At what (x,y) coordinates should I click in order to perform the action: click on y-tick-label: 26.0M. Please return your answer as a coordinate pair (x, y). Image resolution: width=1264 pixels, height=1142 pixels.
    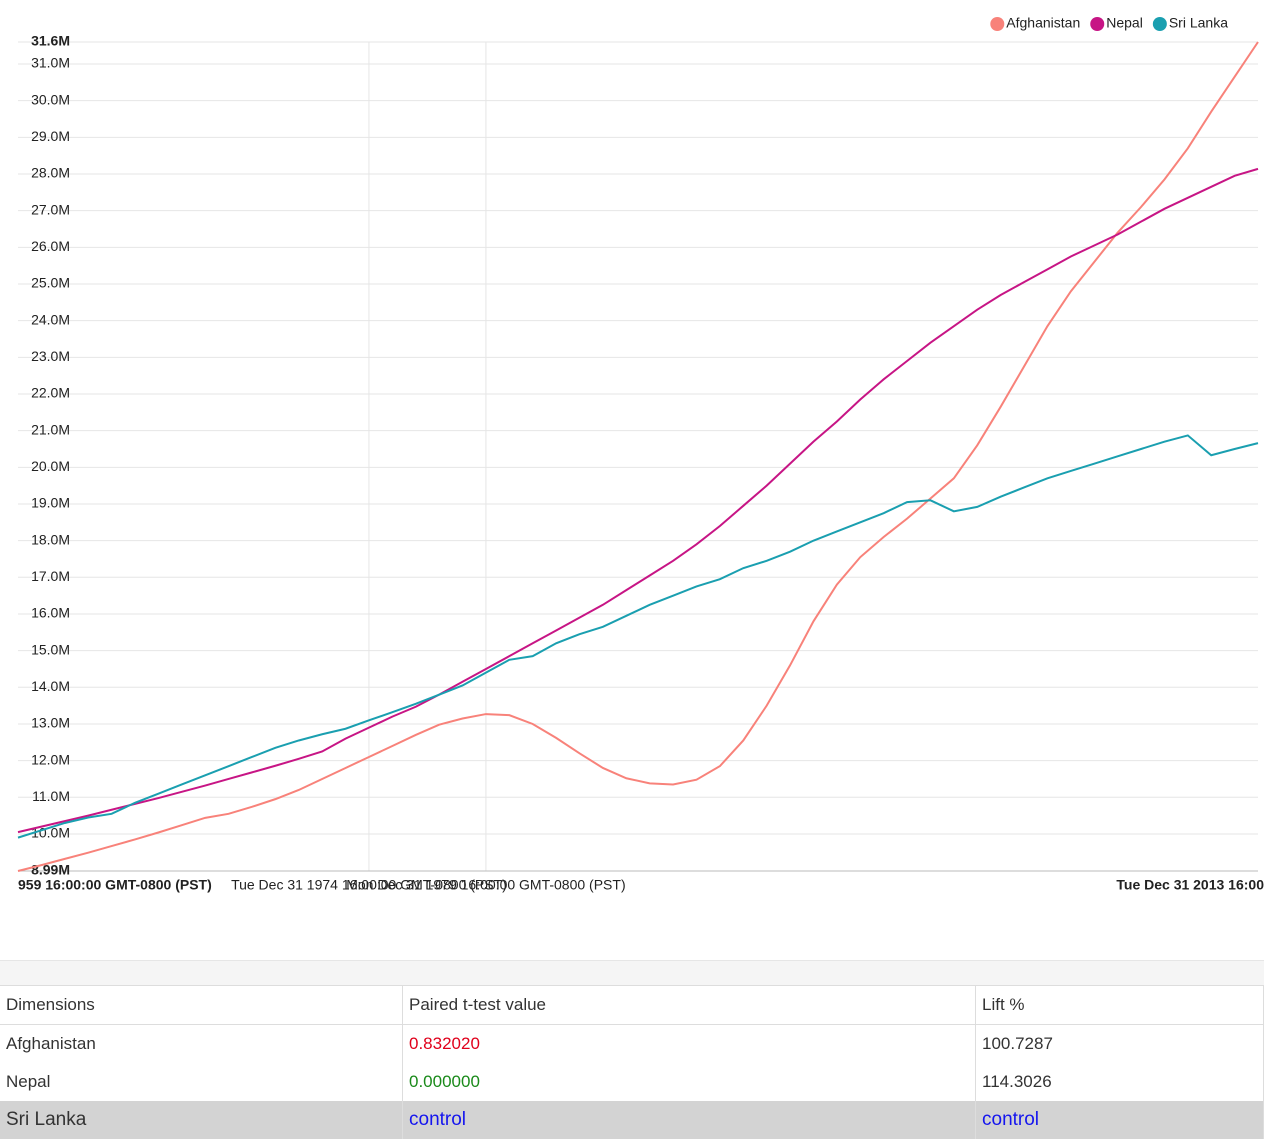
    Looking at the image, I should click on (50, 246).